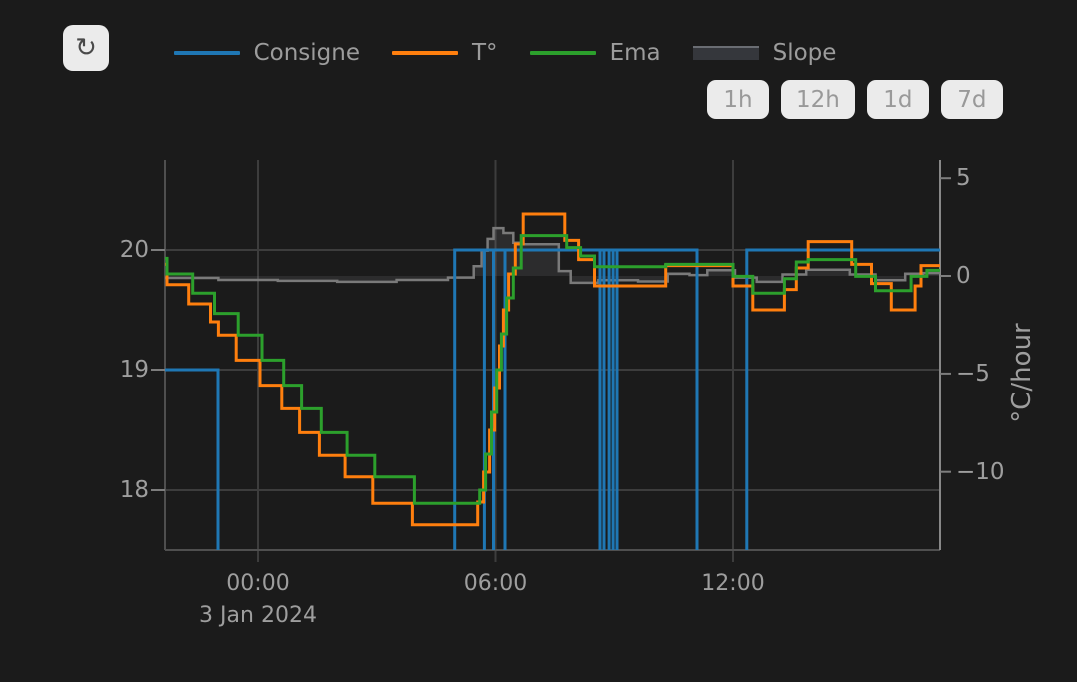 Image resolution: width=1077 pixels, height=682 pixels. I want to click on x-axis-date-label: 3 Jan 2024, so click(258, 615).